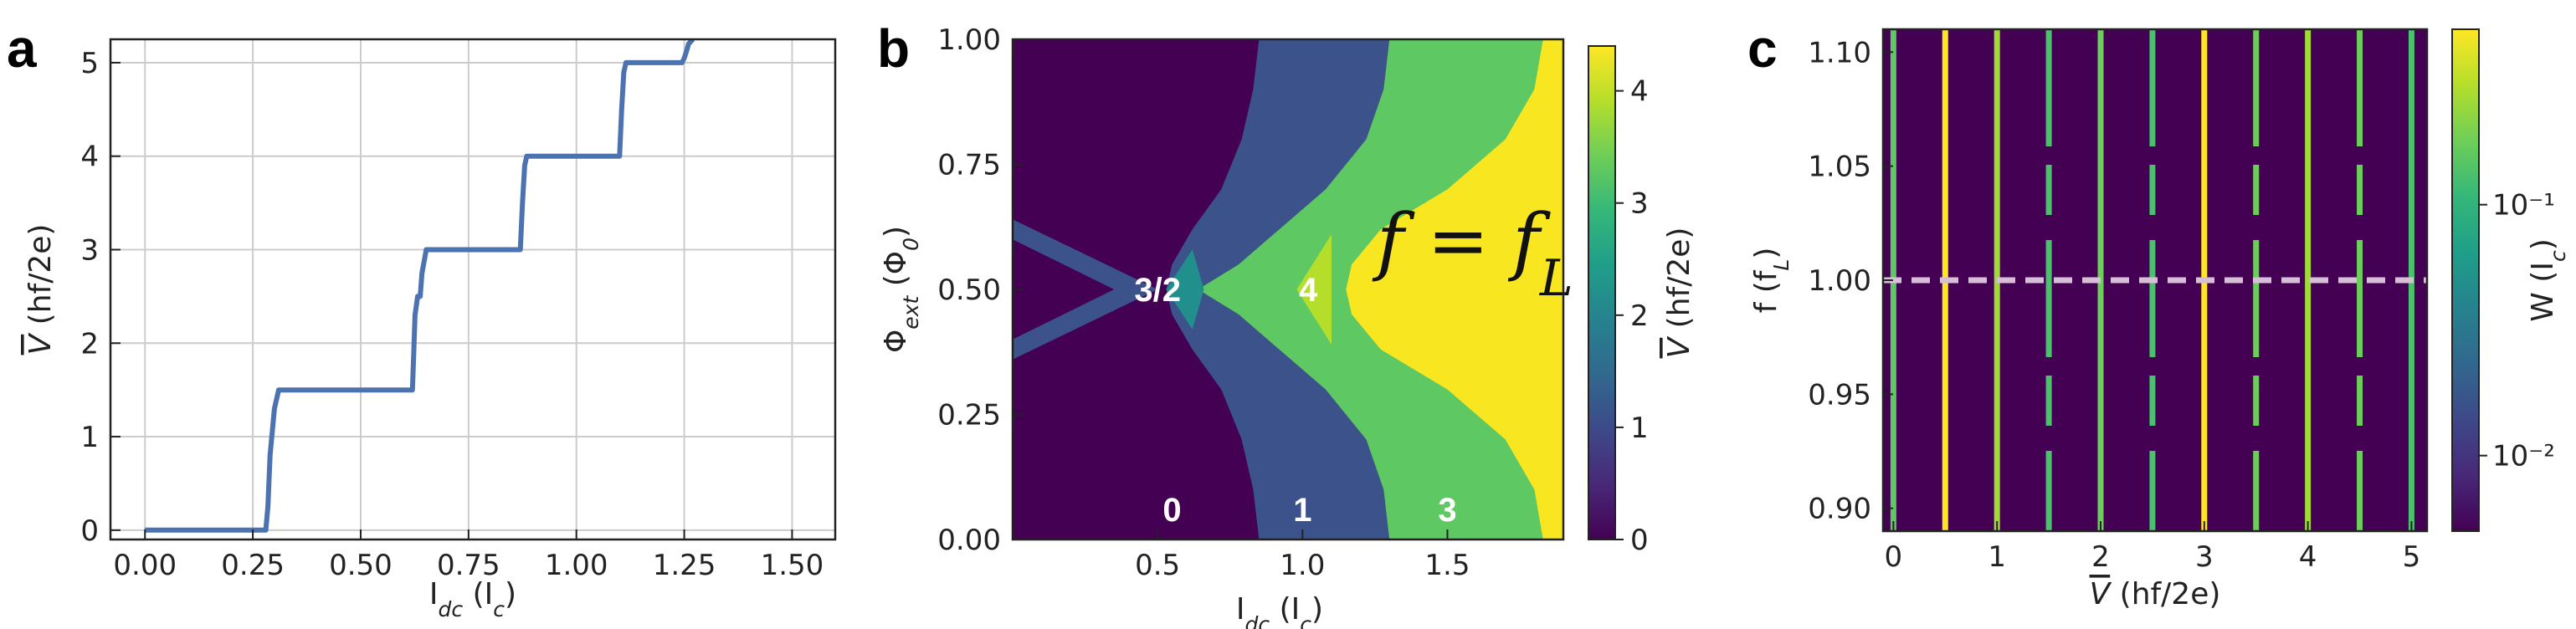  I want to click on y-tick-label: 0.75, so click(969, 165).